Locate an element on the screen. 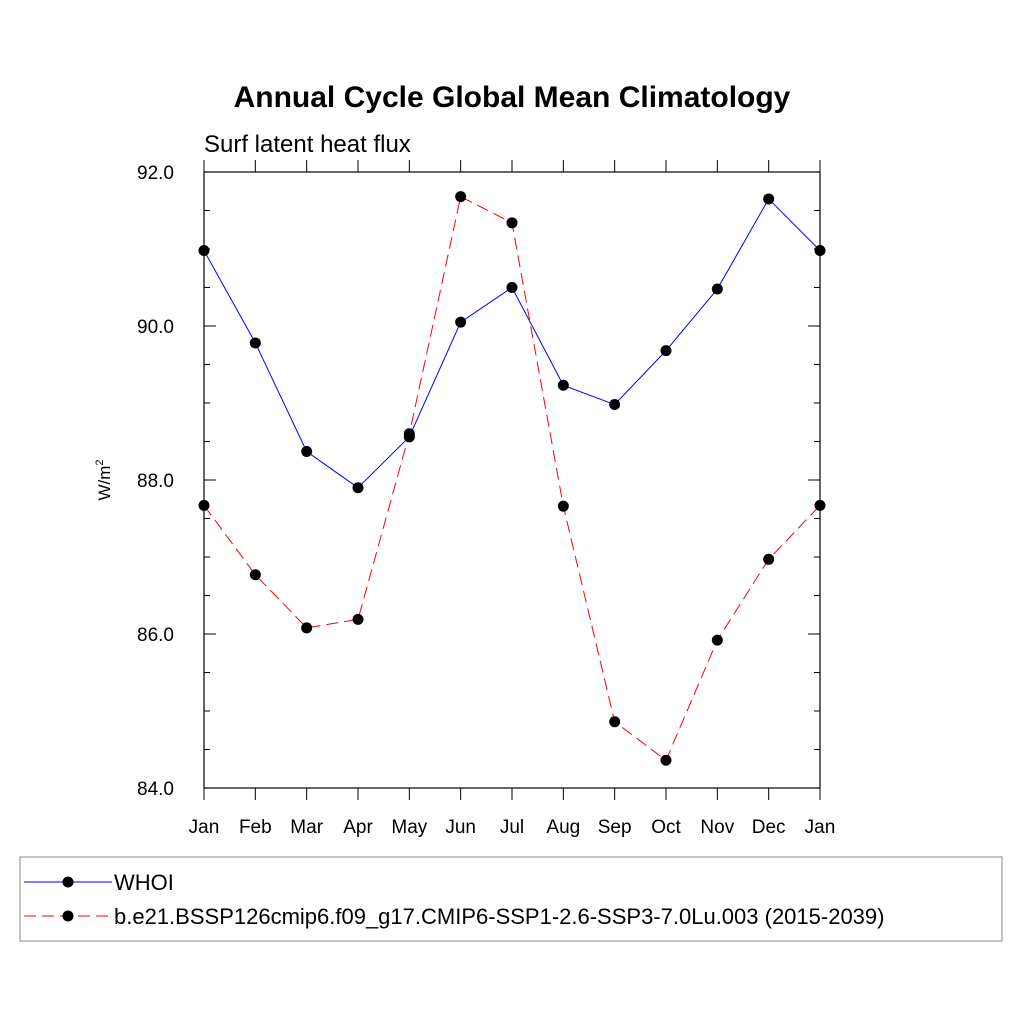 This screenshot has width=1024, height=1024. x-tick-label: Dec is located at coordinates (769, 827).